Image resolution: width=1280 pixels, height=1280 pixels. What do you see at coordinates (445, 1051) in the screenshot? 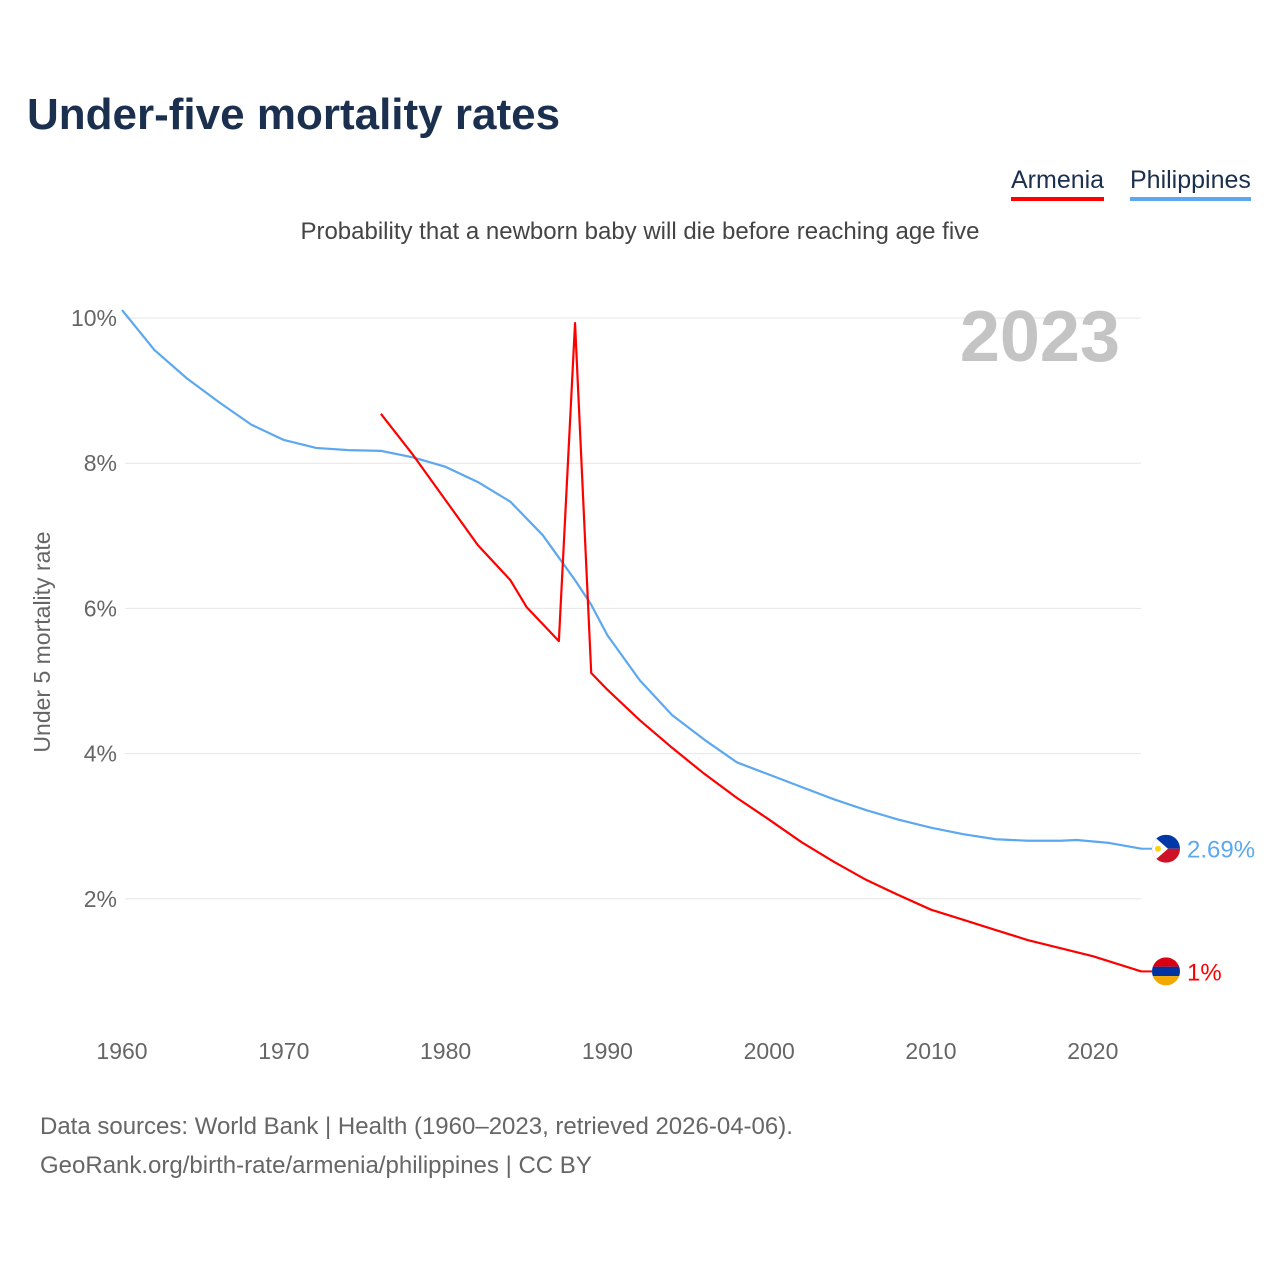
I see `x-tick-label: 1980` at bounding box center [445, 1051].